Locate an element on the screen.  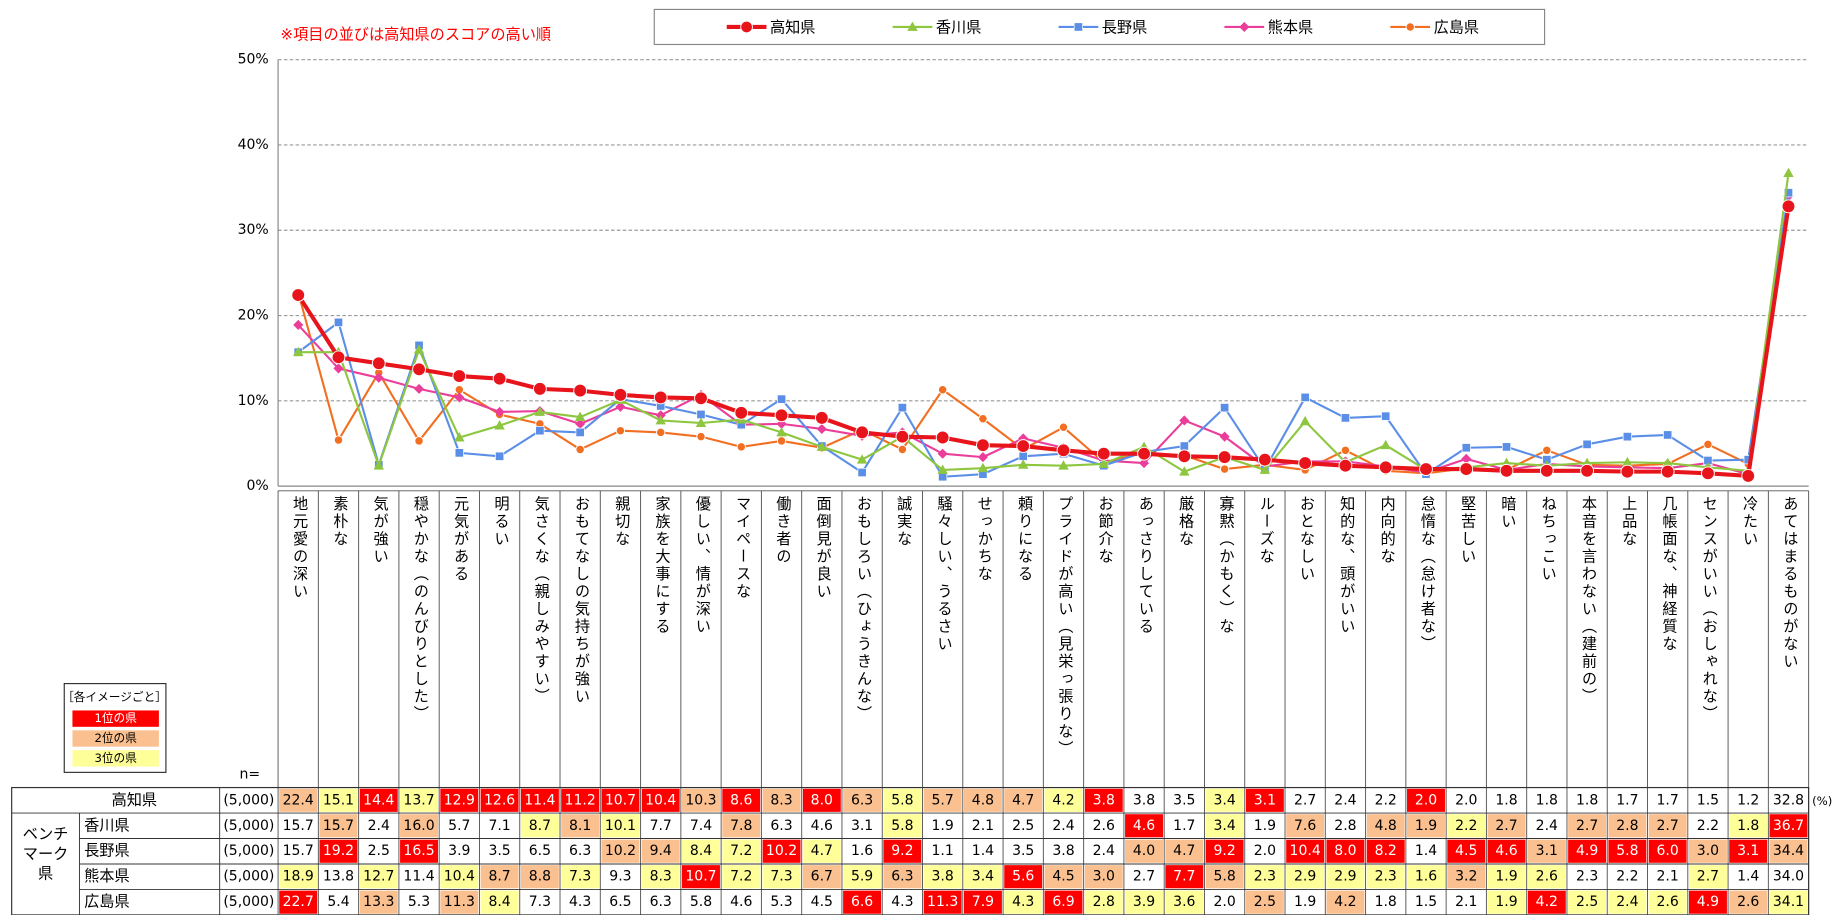
table-value: 3.8 is located at coordinates (943, 877).